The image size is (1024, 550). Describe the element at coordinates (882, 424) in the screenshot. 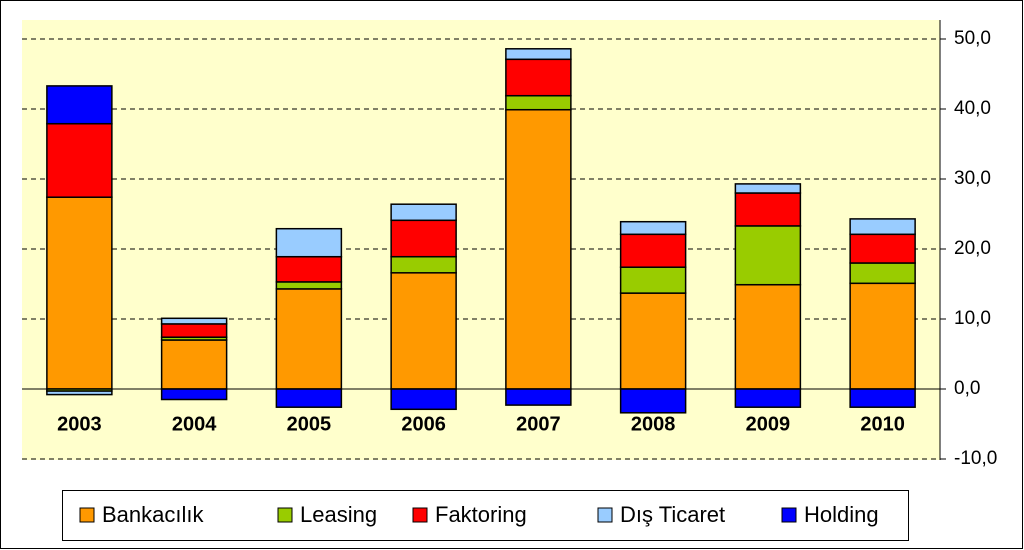

I see `x-tick-label: 2010` at that location.